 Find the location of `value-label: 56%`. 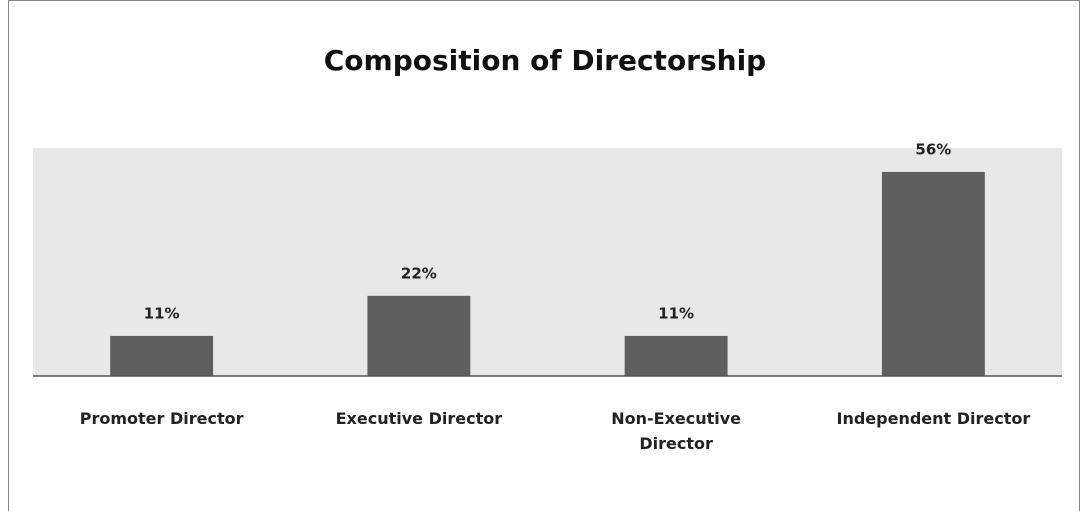

value-label: 56% is located at coordinates (933, 149).